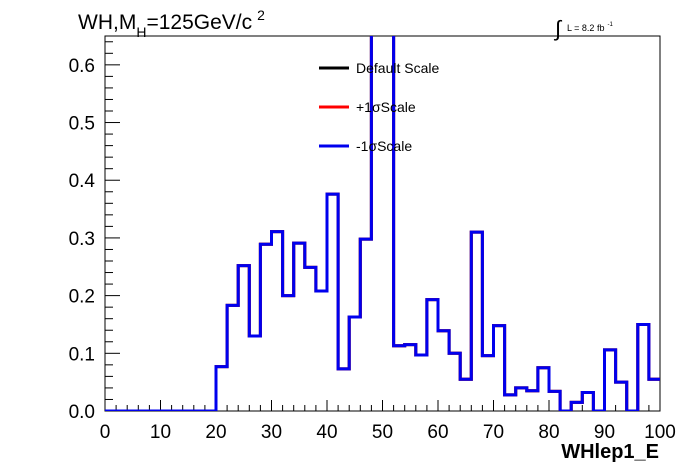 The height and width of the screenshot is (472, 696). Describe the element at coordinates (215, 432) in the screenshot. I see `x-tick-label: 20` at that location.